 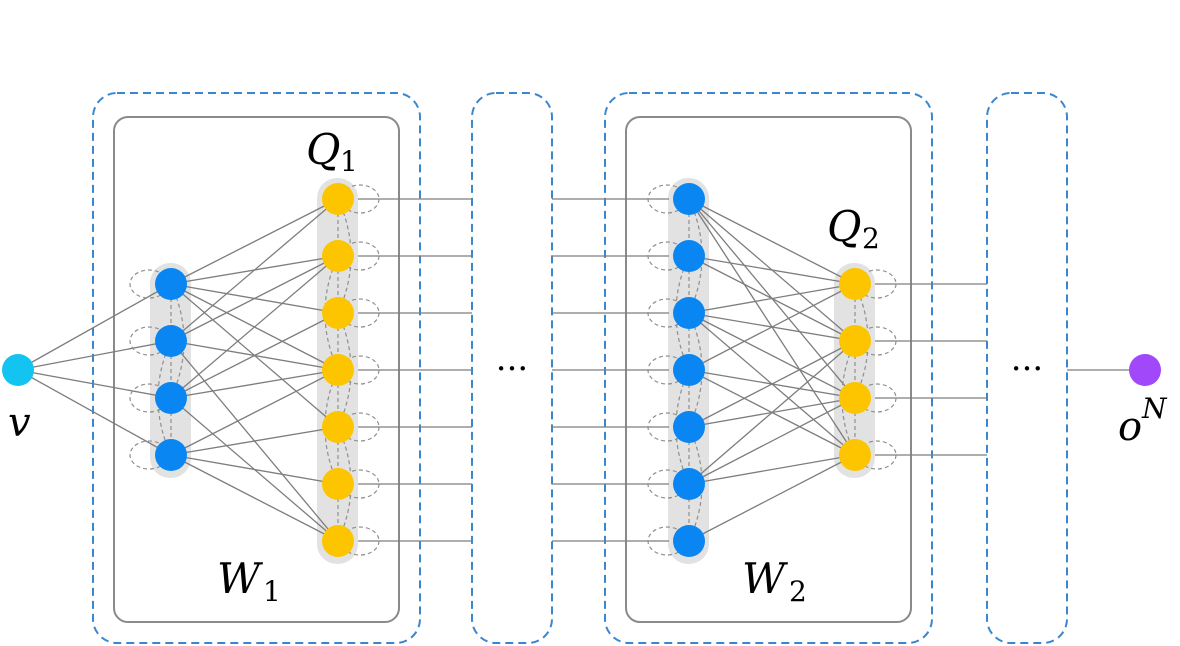 What do you see at coordinates (349, 161) in the screenshot?
I see `q1-label-subscript: 1` at bounding box center [349, 161].